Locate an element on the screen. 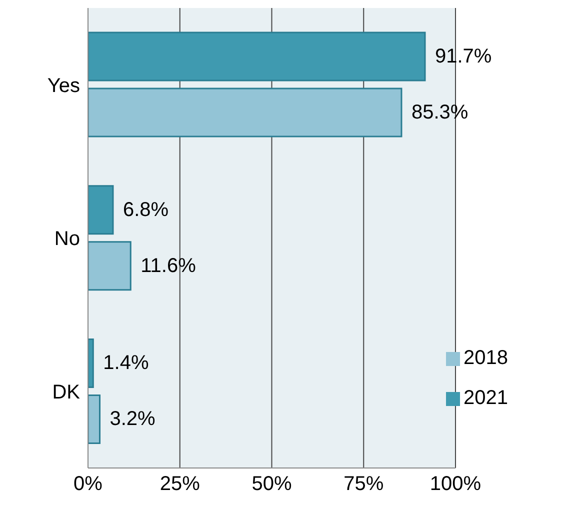 Image resolution: width=566 pixels, height=521 pixels. y-tick-label: DK is located at coordinates (66, 392).